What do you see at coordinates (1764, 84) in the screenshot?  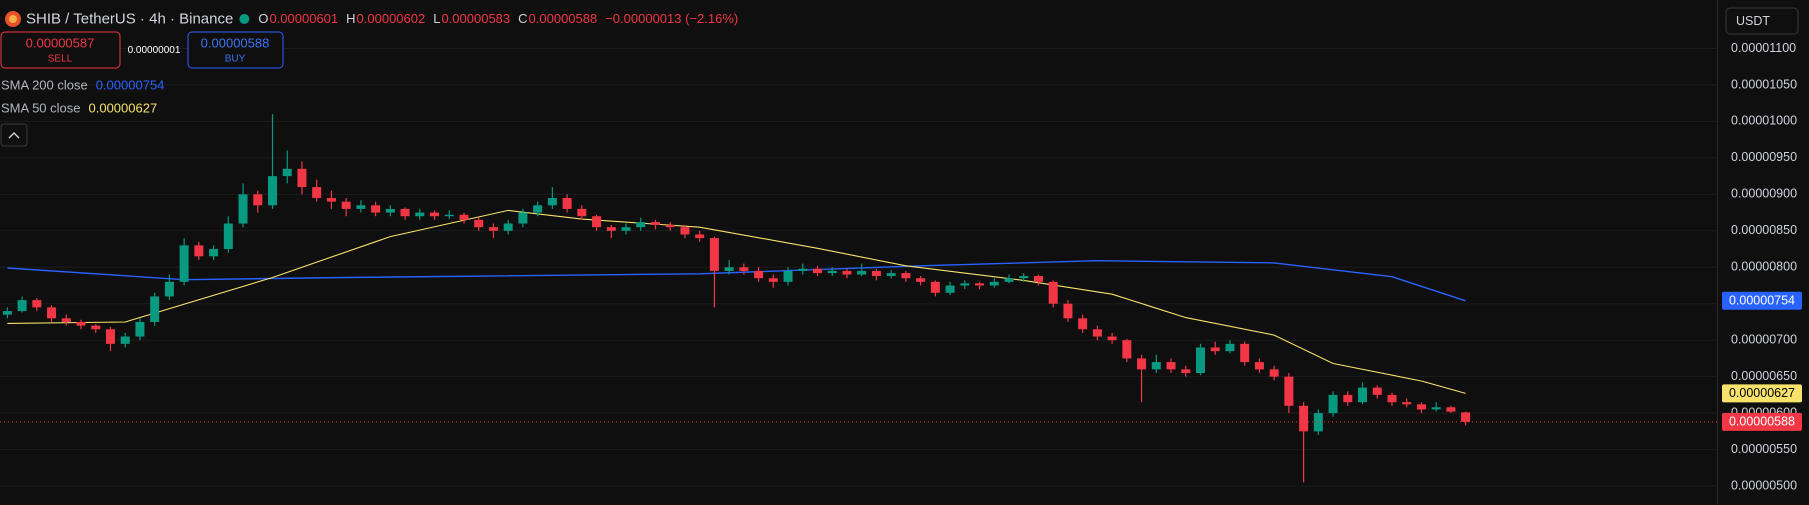 I see `y-tick-label: 0.00001050` at bounding box center [1764, 84].